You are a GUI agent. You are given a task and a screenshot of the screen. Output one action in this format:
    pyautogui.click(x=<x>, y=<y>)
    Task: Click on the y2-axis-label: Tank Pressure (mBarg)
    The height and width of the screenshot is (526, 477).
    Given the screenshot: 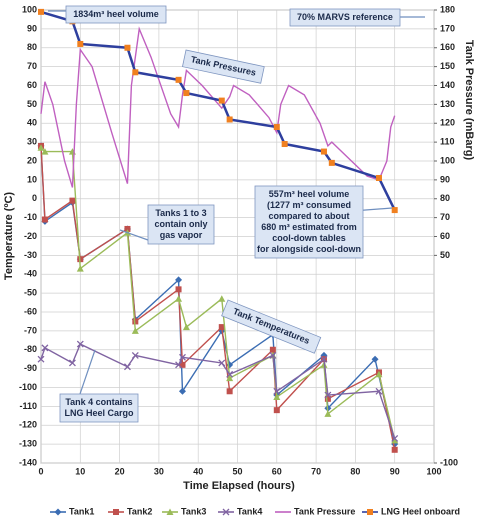 What is the action you would take?
    pyautogui.click(x=469, y=100)
    